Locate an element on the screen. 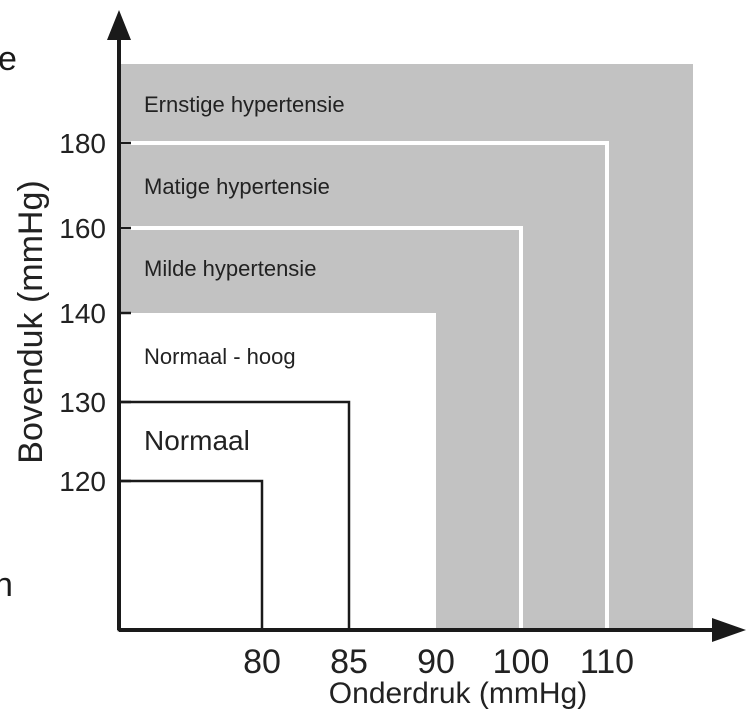 The image size is (751, 717). x-tick-label-80: 80 is located at coordinates (262, 662).